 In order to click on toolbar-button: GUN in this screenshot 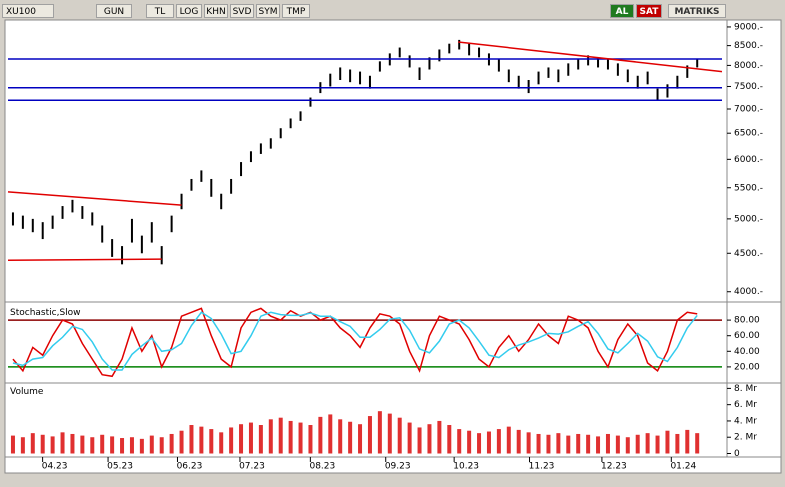, I will do `click(114, 11)`.